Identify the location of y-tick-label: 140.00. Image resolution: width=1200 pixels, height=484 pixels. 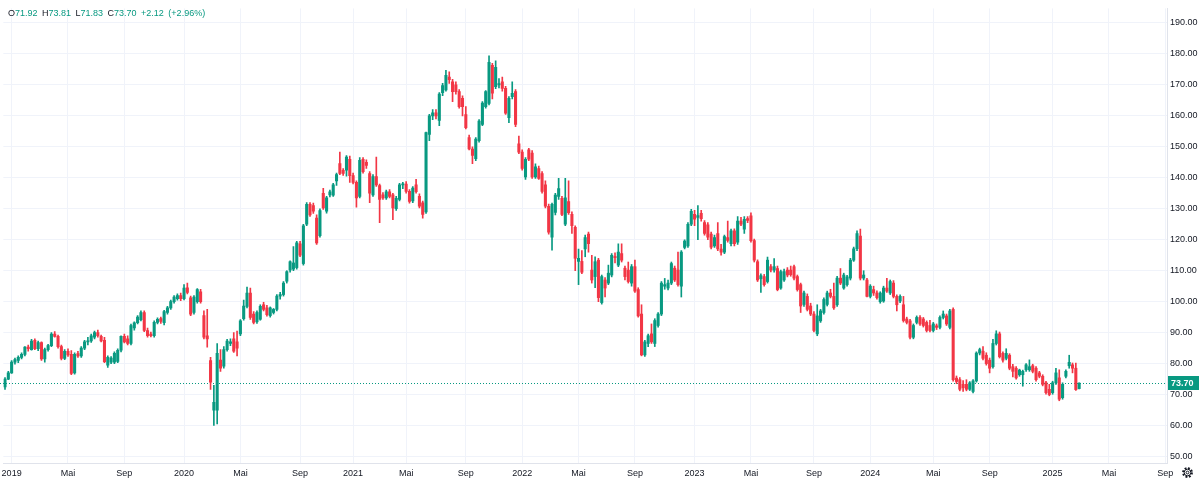
(1184, 177).